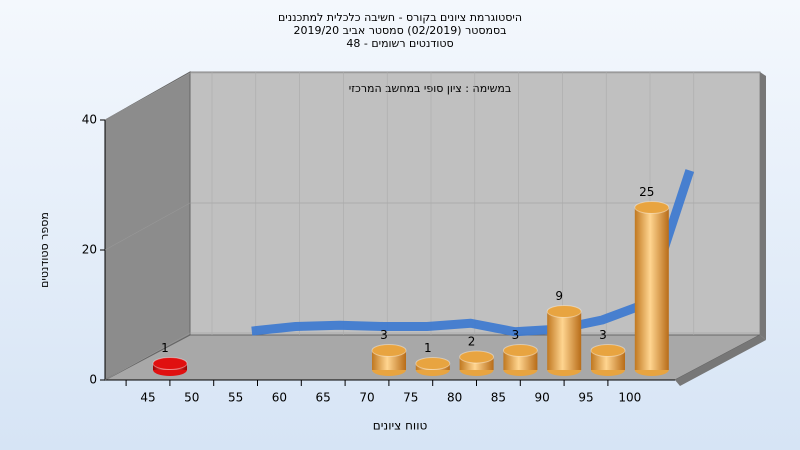 The image size is (800, 450). What do you see at coordinates (646, 192) in the screenshot?
I see `data-label: 25` at bounding box center [646, 192].